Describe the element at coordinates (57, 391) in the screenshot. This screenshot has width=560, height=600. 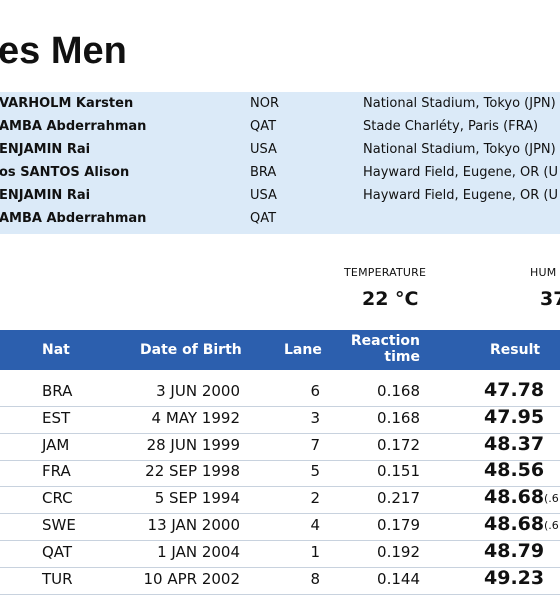
I see `cell-nat: BRA` at that location.